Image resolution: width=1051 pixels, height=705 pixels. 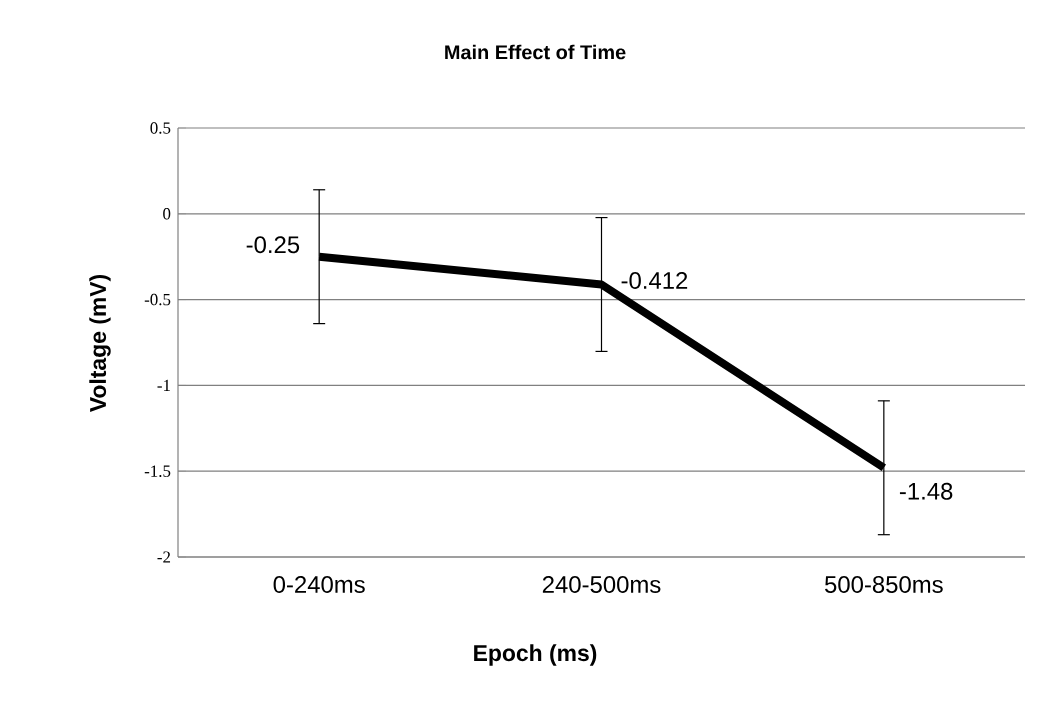 I want to click on data-label: -0.25, so click(x=273, y=245).